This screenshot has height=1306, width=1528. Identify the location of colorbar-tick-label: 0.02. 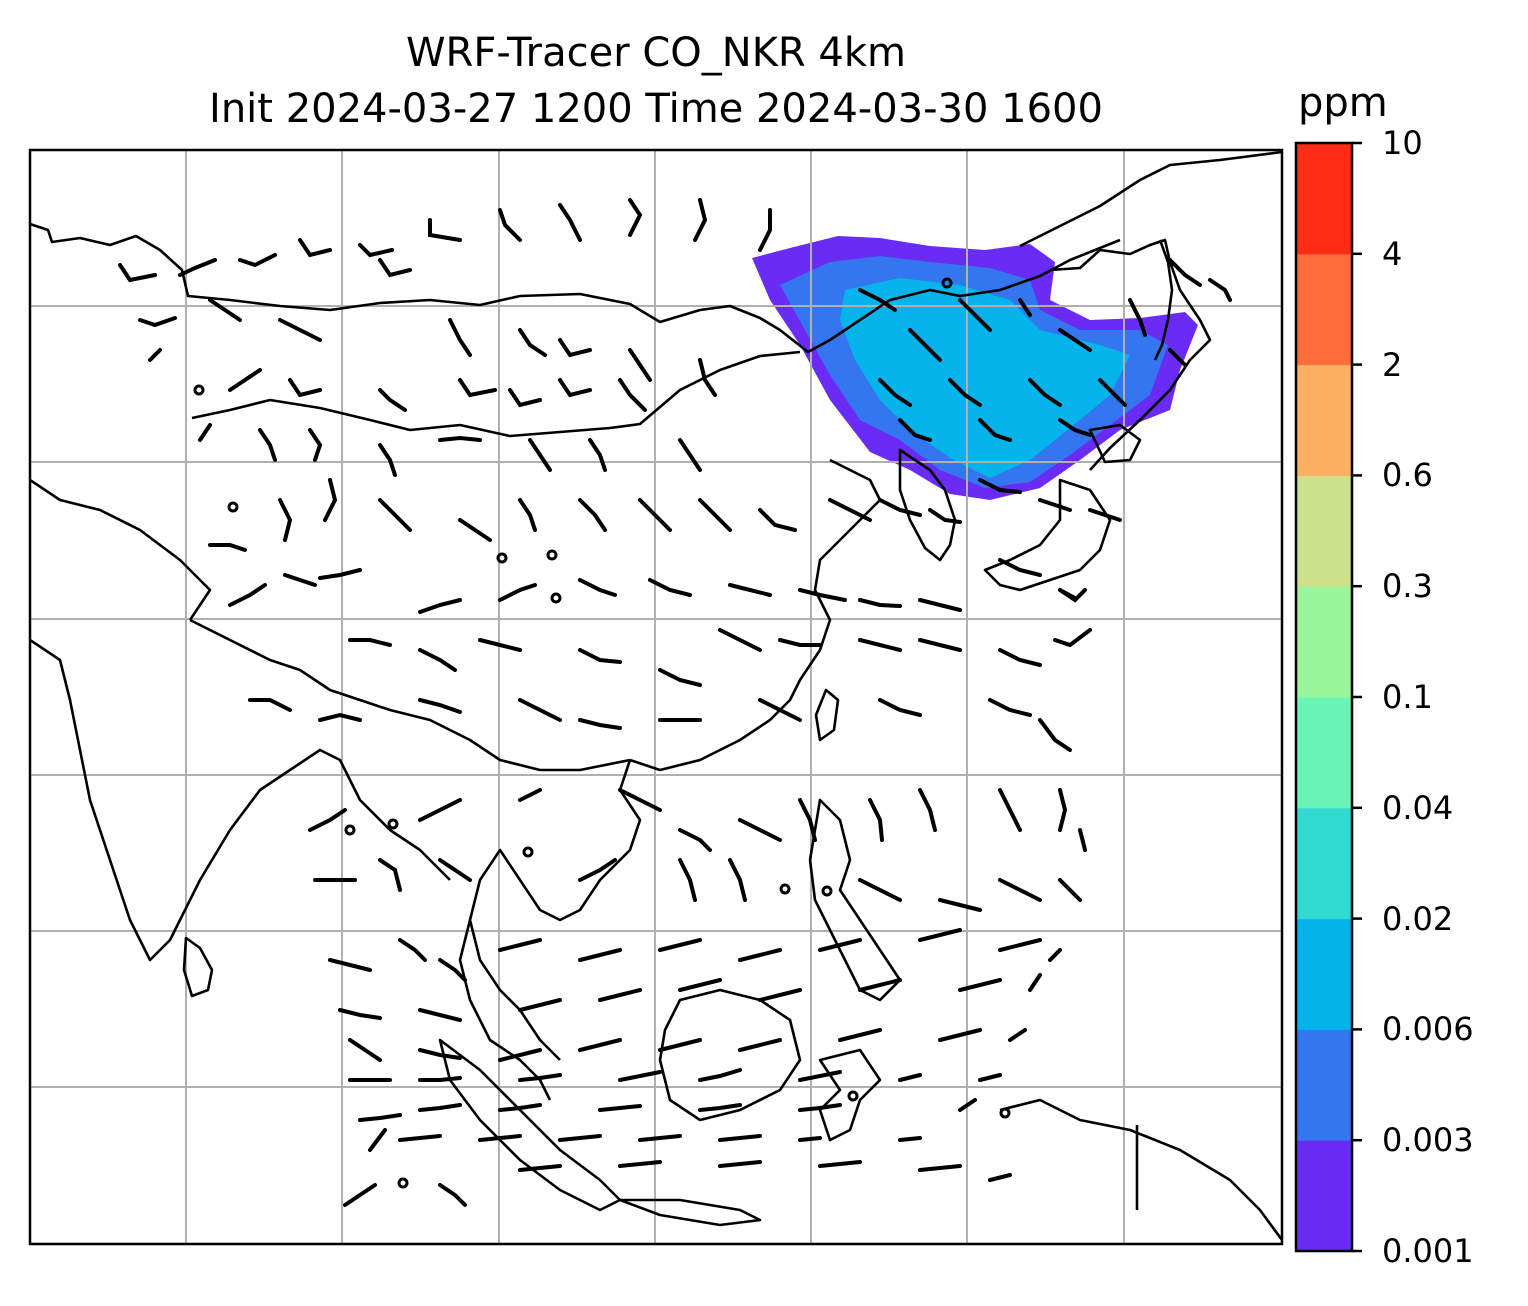
(1418, 918).